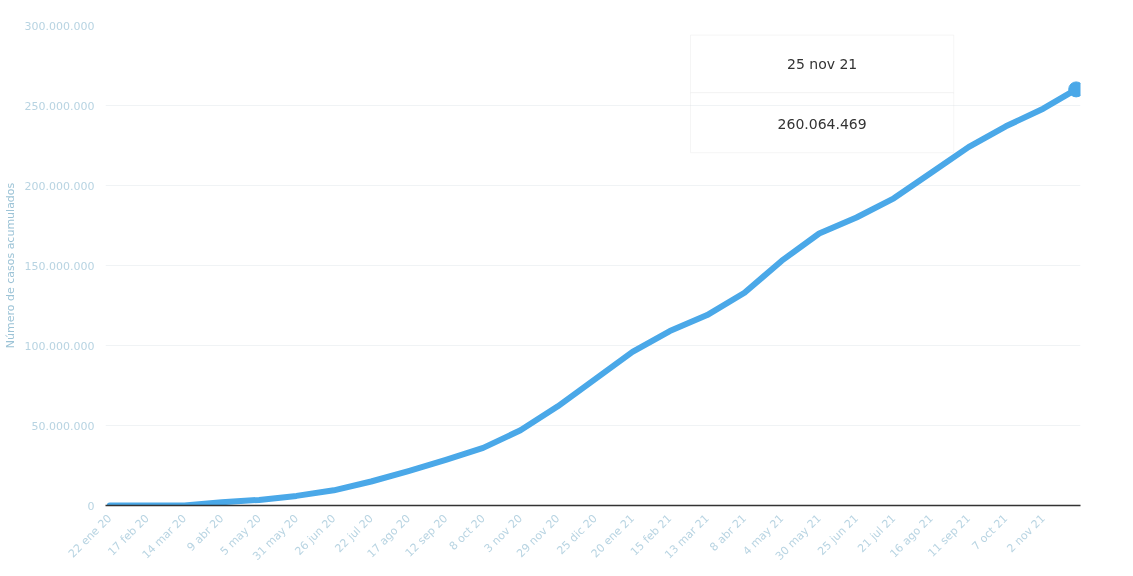 This screenshot has width=1133, height=576. Describe the element at coordinates (822, 63) in the screenshot. I see `annotation: 25 nov 21` at that location.